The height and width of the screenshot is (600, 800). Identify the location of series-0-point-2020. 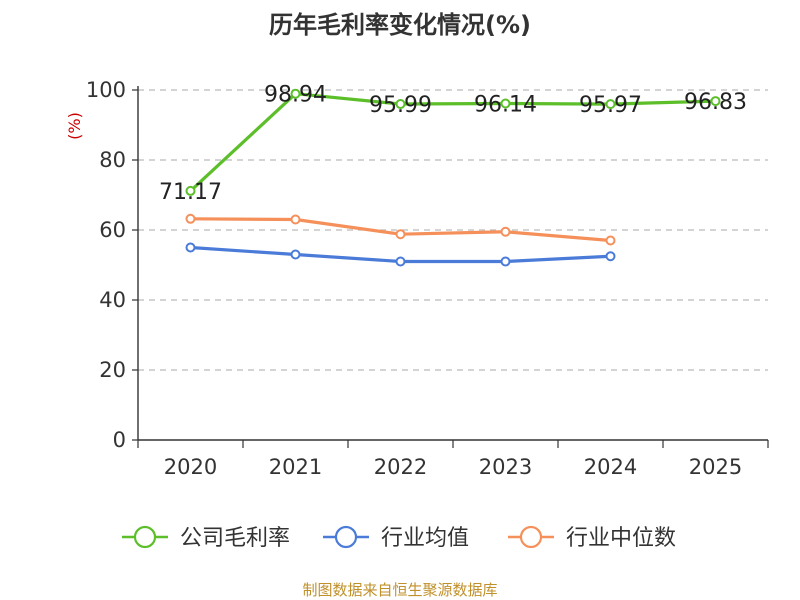
(190, 190).